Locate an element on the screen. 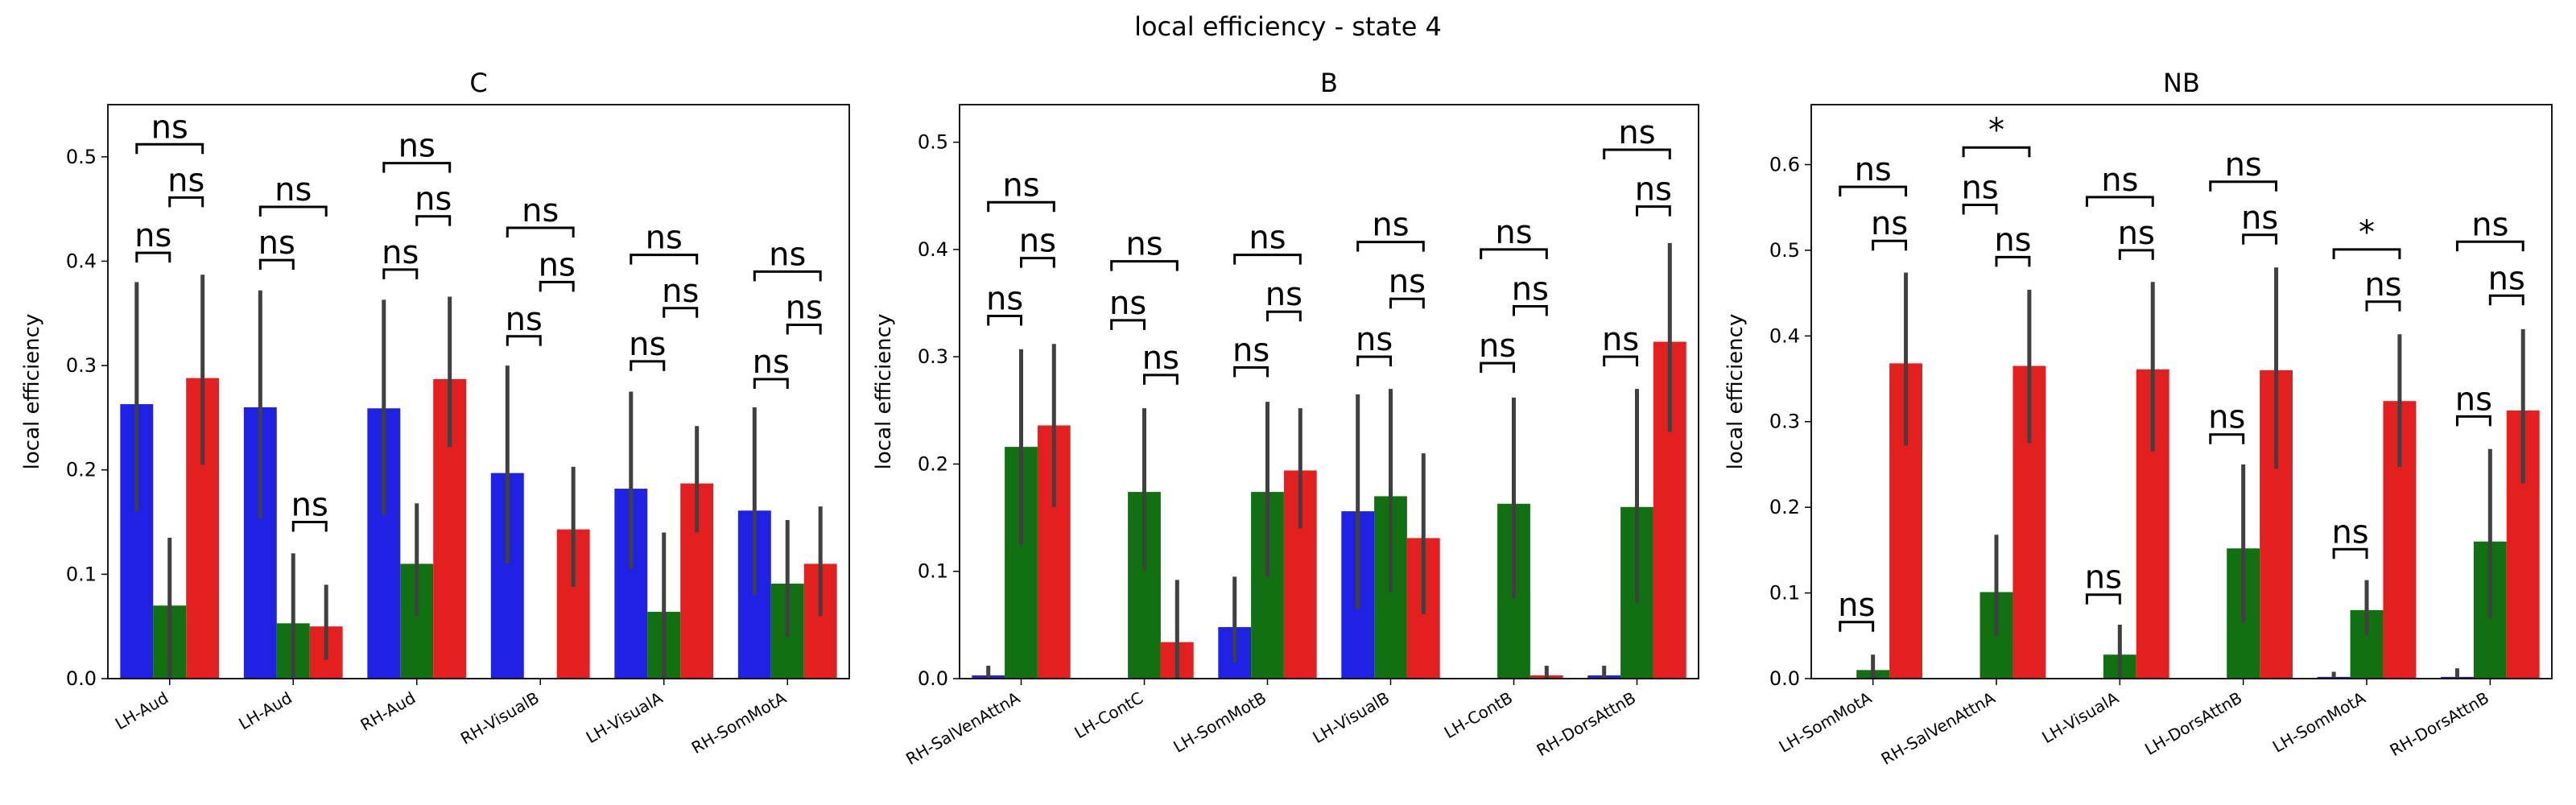  figure-title: local efficiency - state 4 is located at coordinates (1288, 26).